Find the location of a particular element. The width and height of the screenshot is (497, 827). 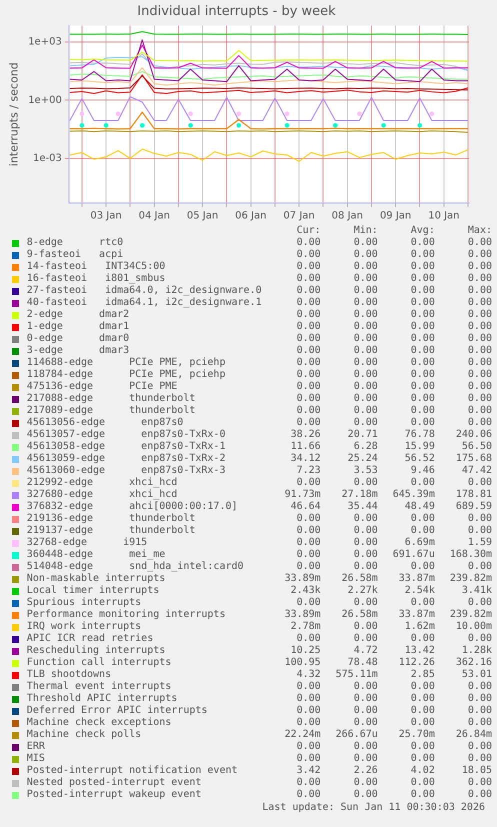

legend-label: Posted-interrupt notification event is located at coordinates (132, 771).